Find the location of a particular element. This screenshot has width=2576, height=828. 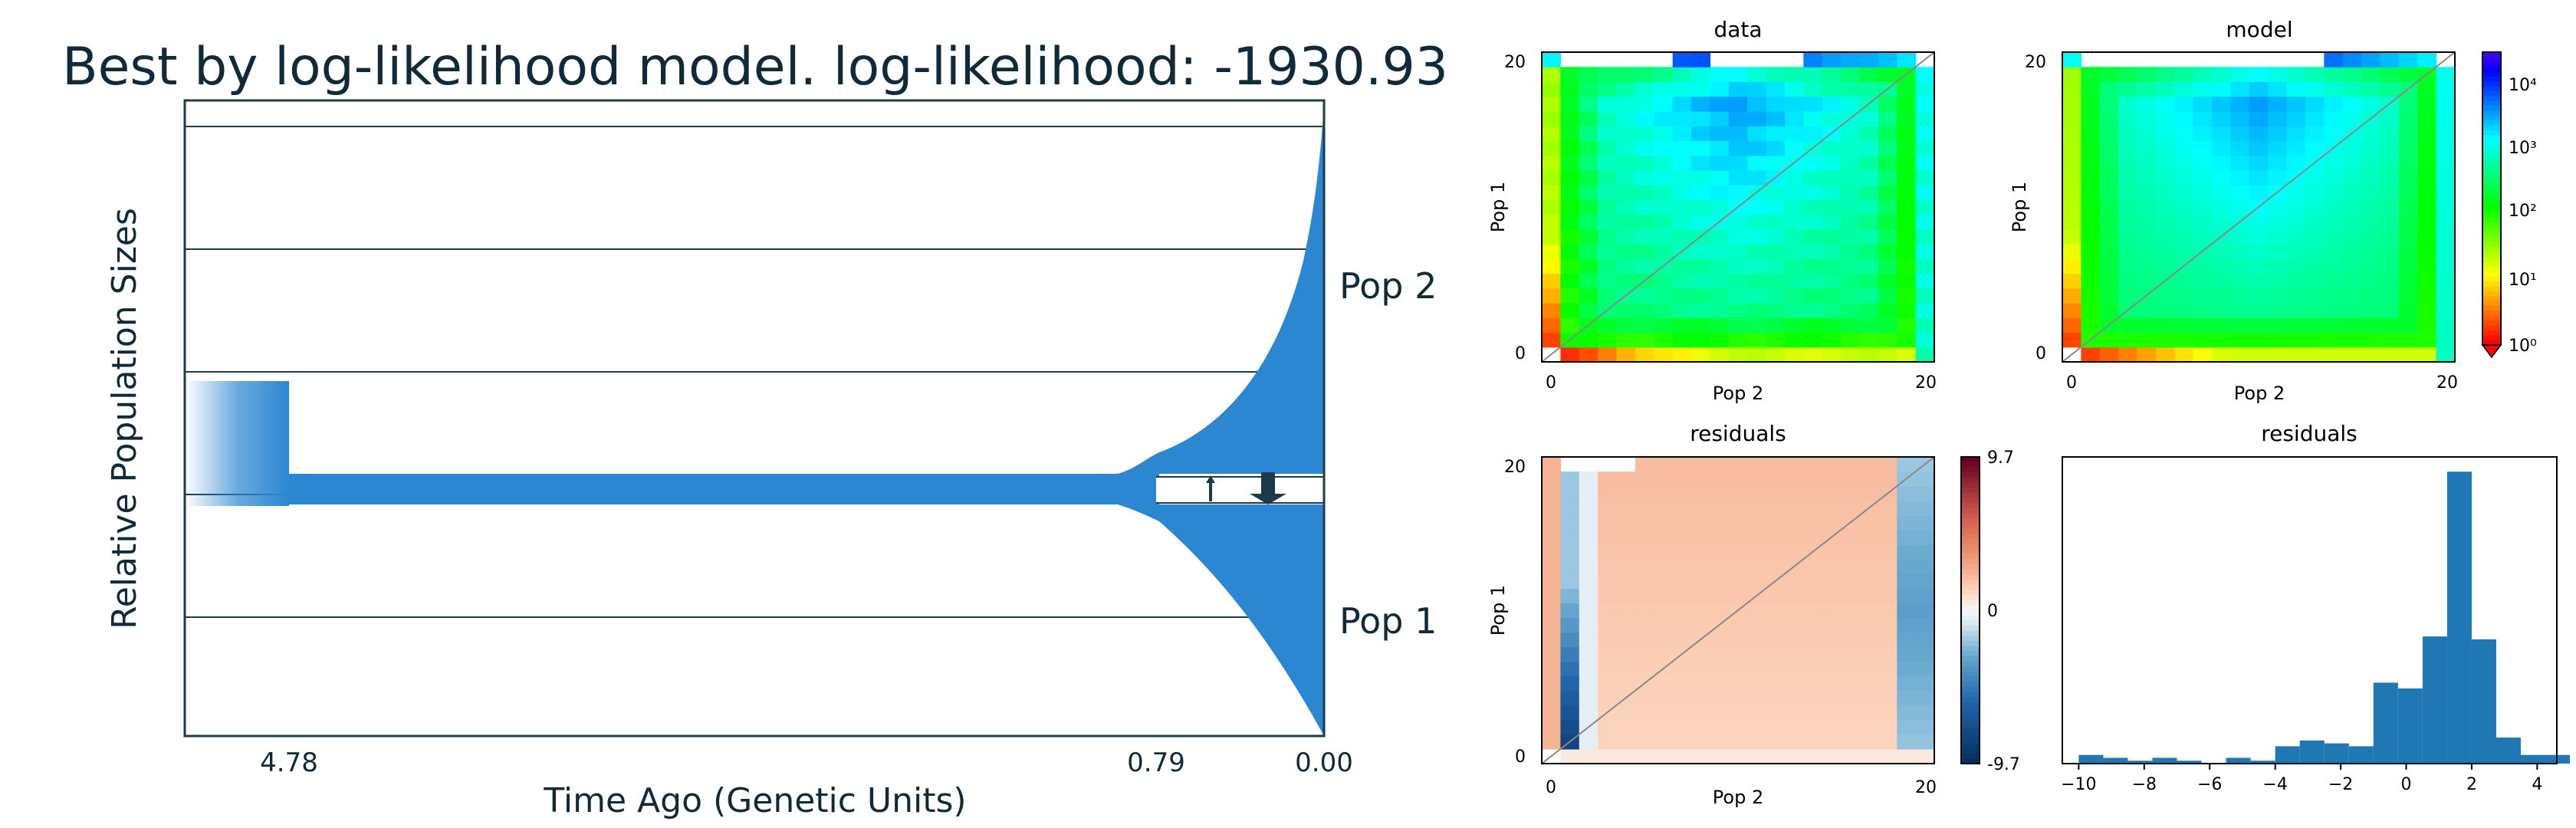

y-tick-label: 20 is located at coordinates (1515, 62).